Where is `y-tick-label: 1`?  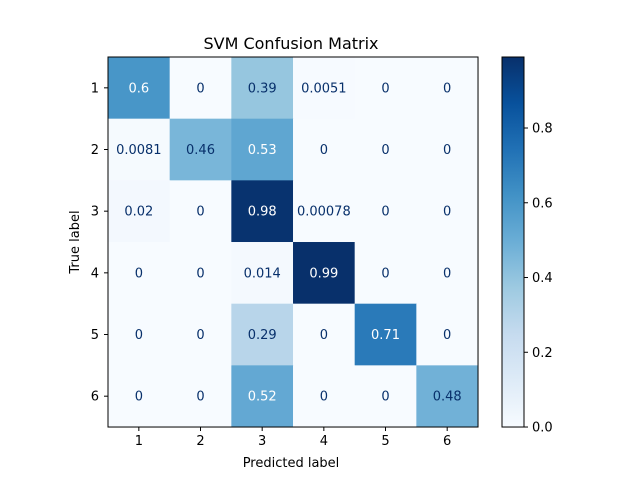
y-tick-label: 1 is located at coordinates (95, 88).